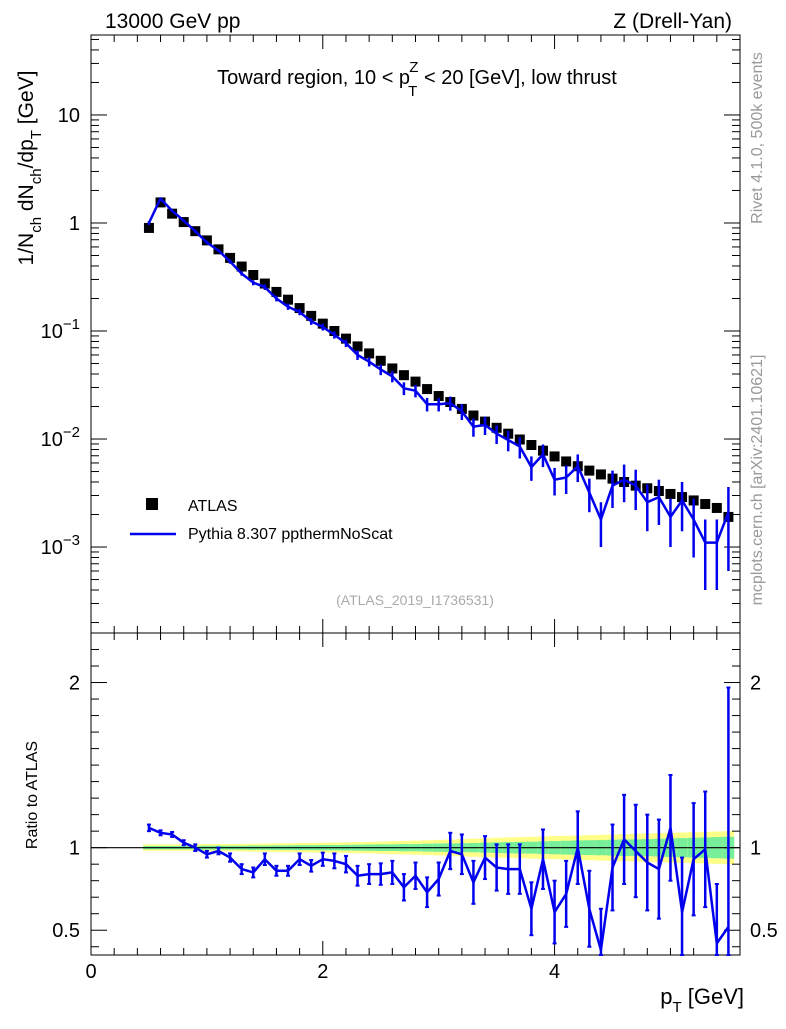 Image resolution: width=786 pixels, height=1029 pixels. What do you see at coordinates (26, 153) in the screenshot?
I see `ylabel-part-4: /dp` at bounding box center [26, 153].